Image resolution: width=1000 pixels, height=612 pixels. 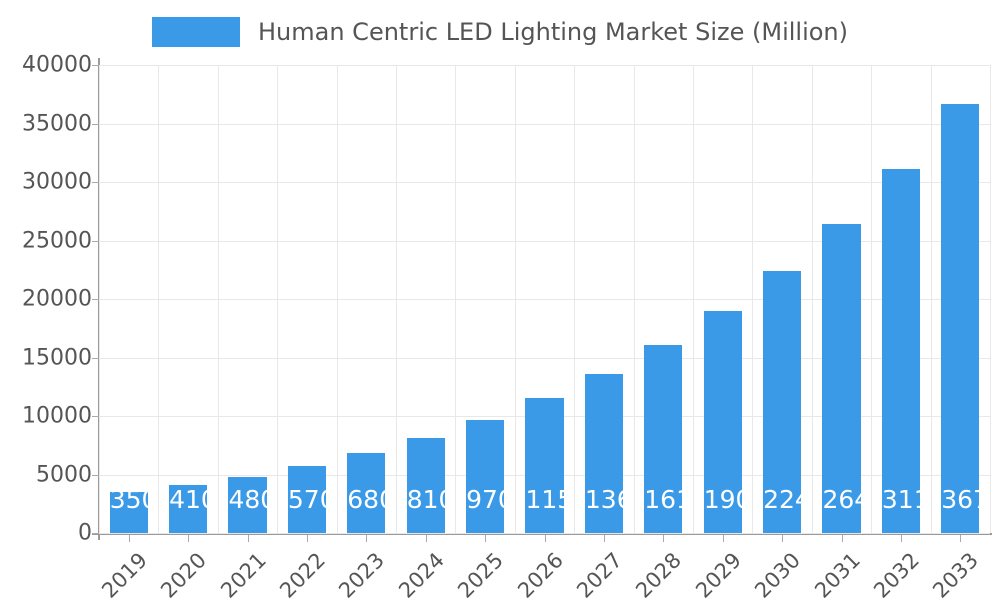 I want to click on y-axis-tick-label: 10000, so click(x=57, y=416).